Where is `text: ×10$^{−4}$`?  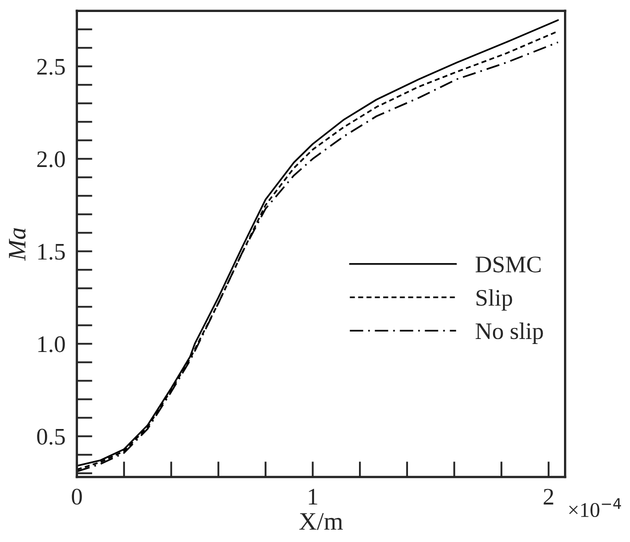 text: ×10$^{−4}$ is located at coordinates (595, 508).